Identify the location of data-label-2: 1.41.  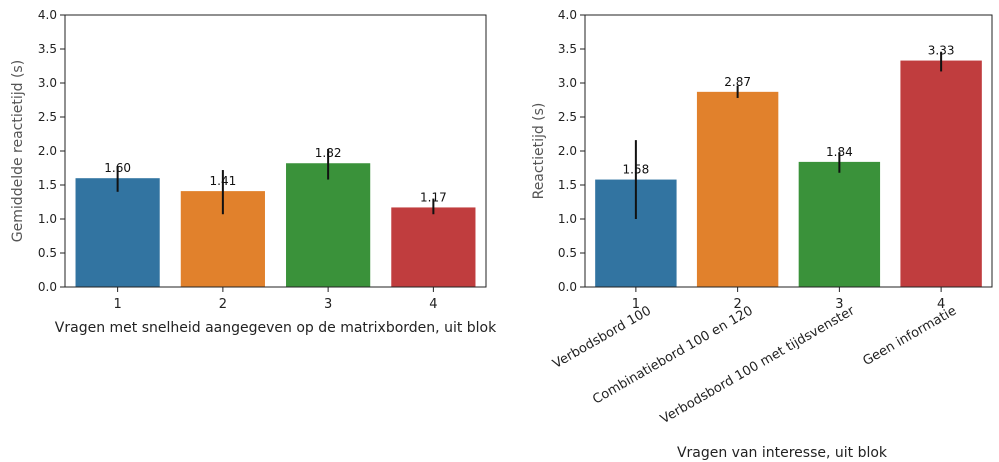
(223, 181).